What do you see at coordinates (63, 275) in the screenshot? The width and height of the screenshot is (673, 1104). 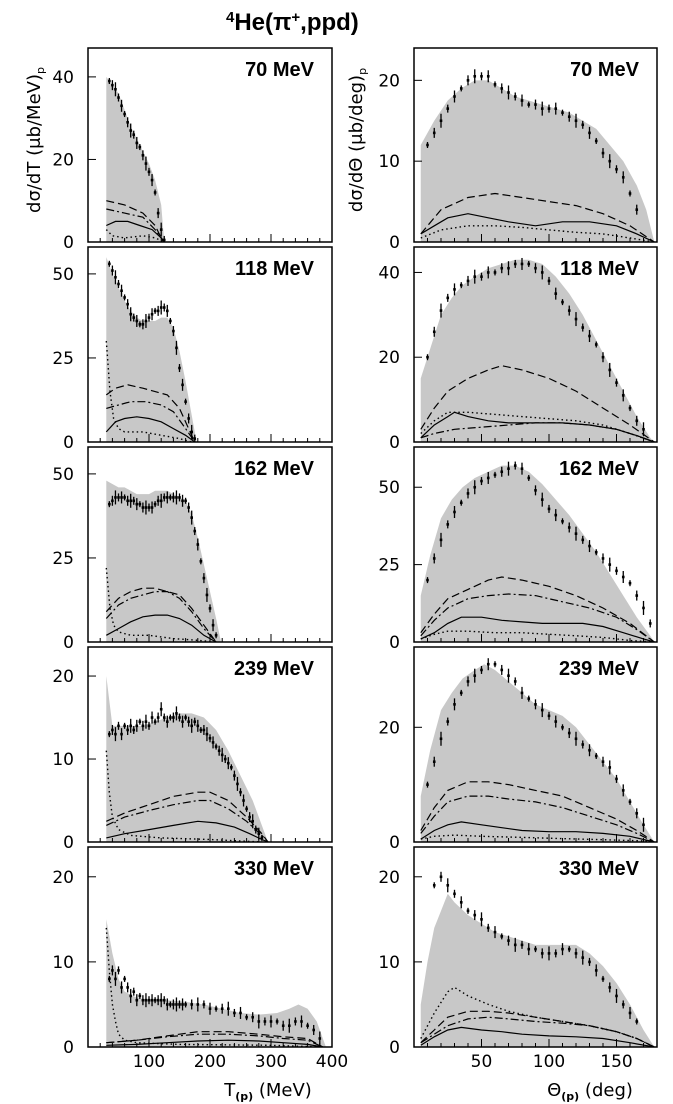 I see `y-tick-label: 50` at bounding box center [63, 275].